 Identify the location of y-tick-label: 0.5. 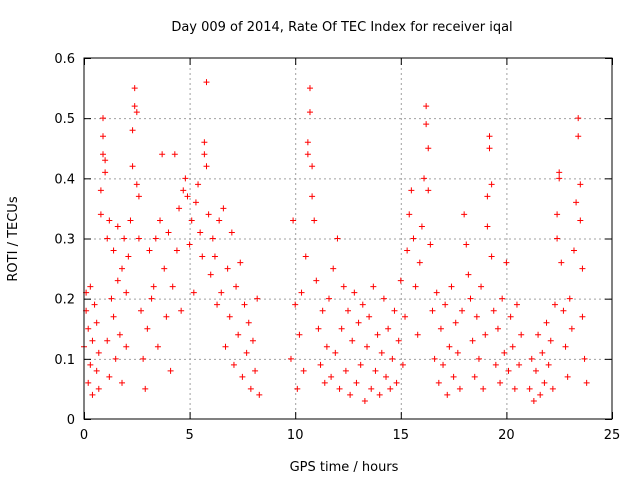
(64, 119).